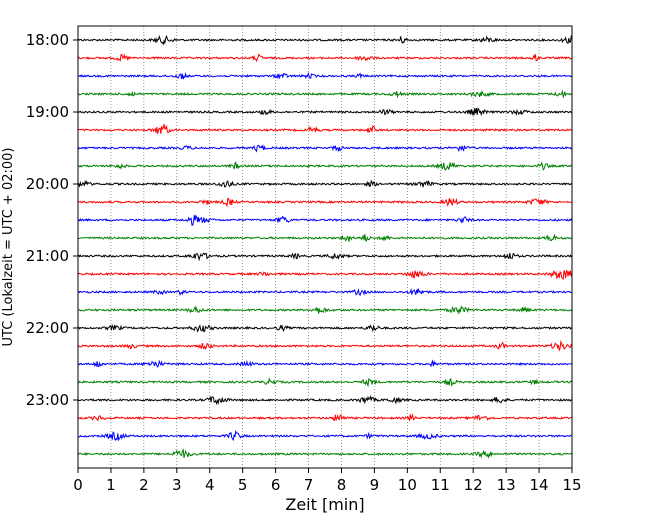 Image resolution: width=650 pixels, height=520 pixels. What do you see at coordinates (47, 40) in the screenshot?
I see `y-tick-label-1800: 18:00` at bounding box center [47, 40].